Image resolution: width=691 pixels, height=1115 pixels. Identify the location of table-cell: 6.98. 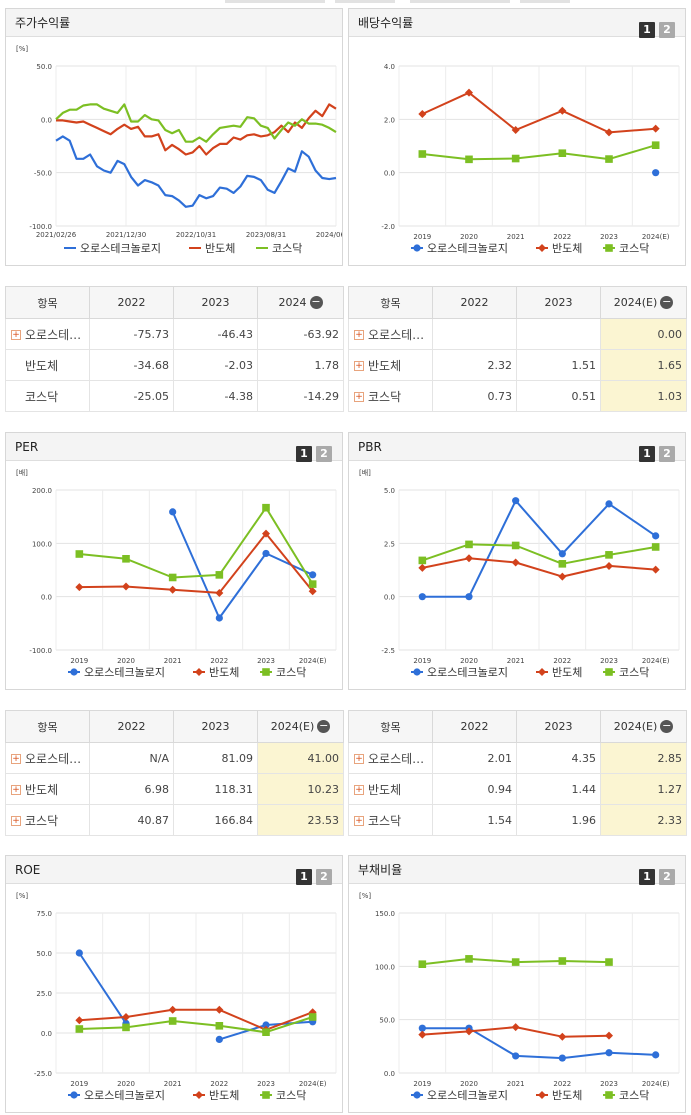
(131, 789).